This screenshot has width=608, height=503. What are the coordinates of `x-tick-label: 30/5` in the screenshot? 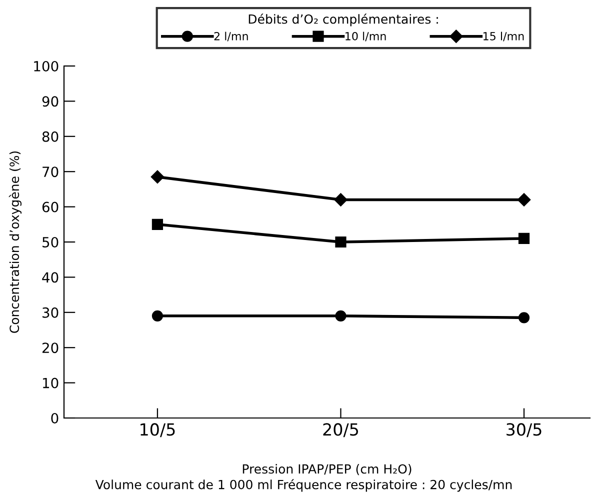 It's located at (524, 430).